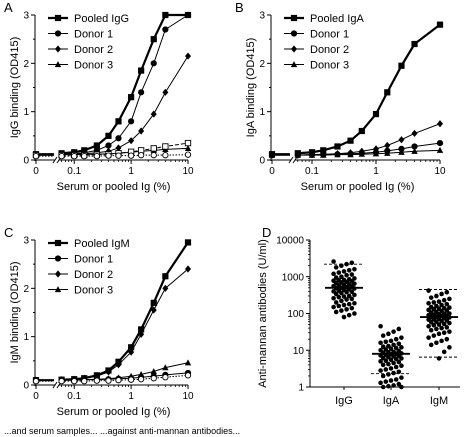 Image resolution: width=474 pixels, height=437 pixels. I want to click on x-tick-label: 0, so click(36, 396).